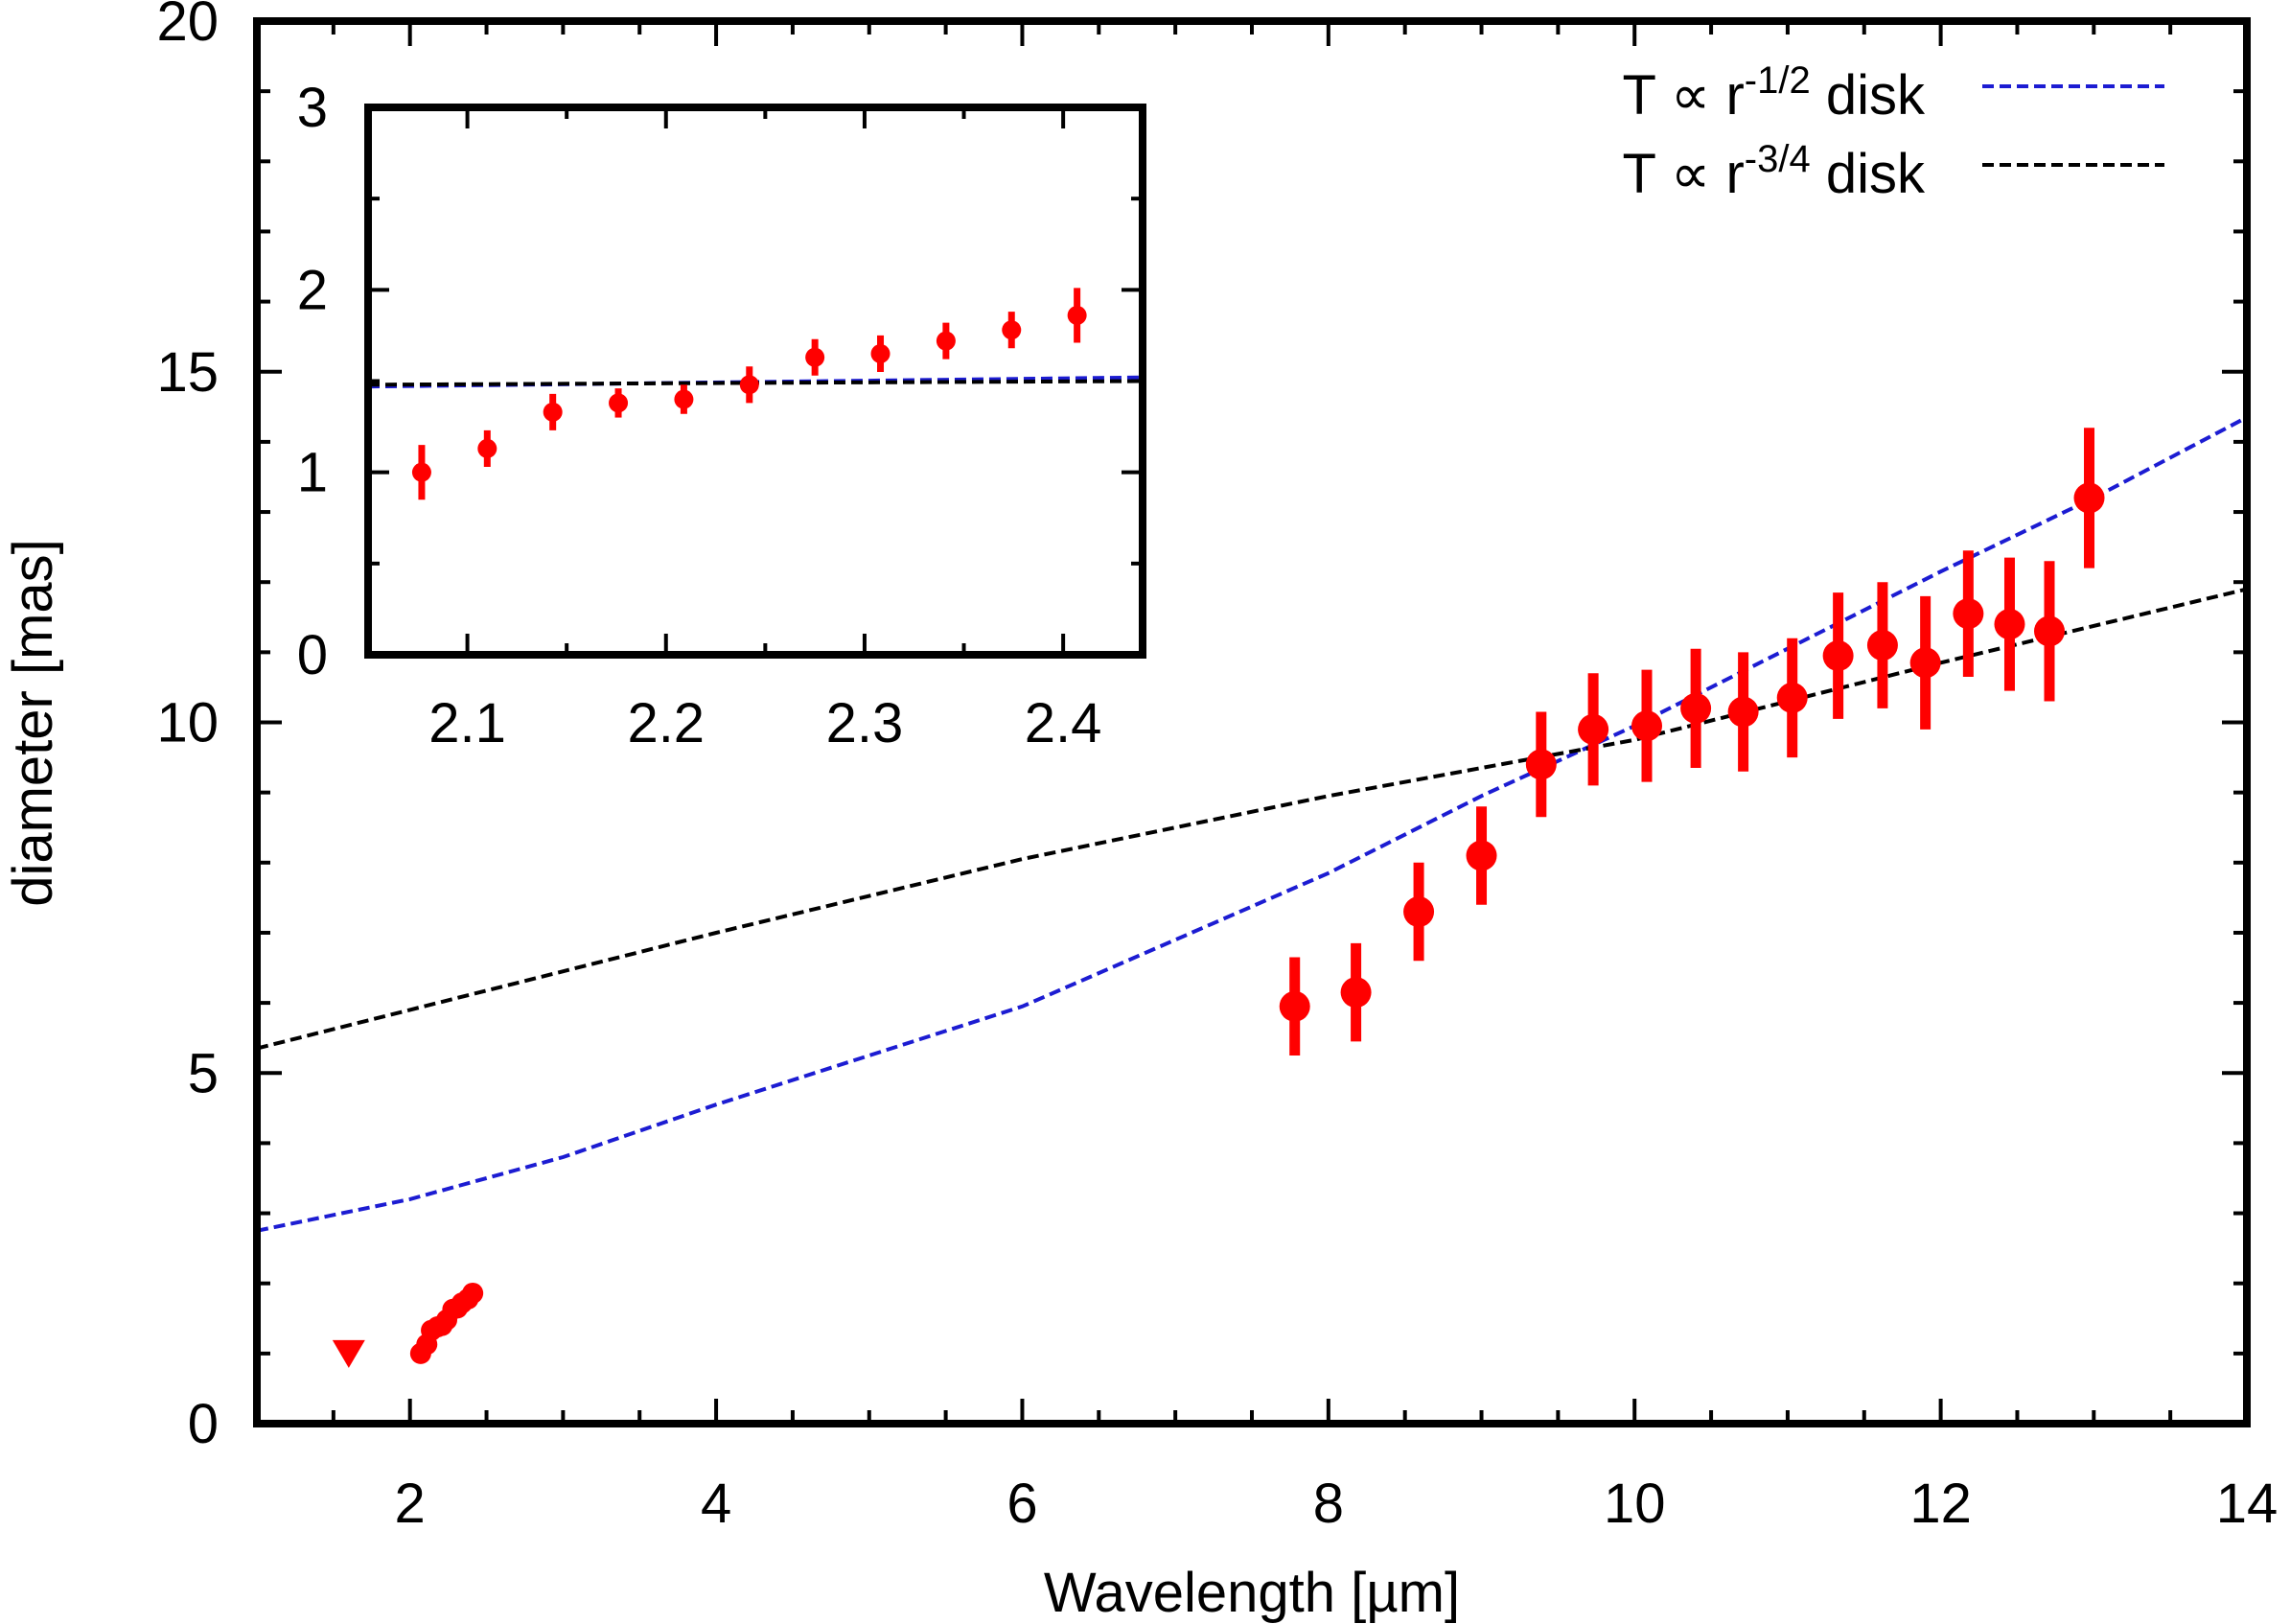  What do you see at coordinates (313, 473) in the screenshot?
I see `inset-y-tick-label: 1` at bounding box center [313, 473].